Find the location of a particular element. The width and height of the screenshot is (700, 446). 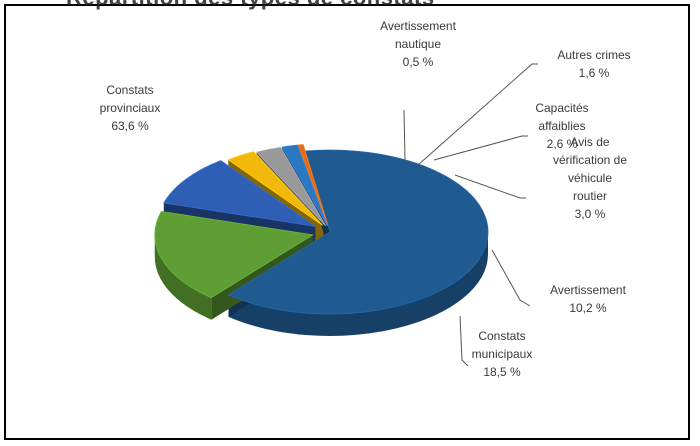

leader-lines-layer is located at coordinates (470, 215).